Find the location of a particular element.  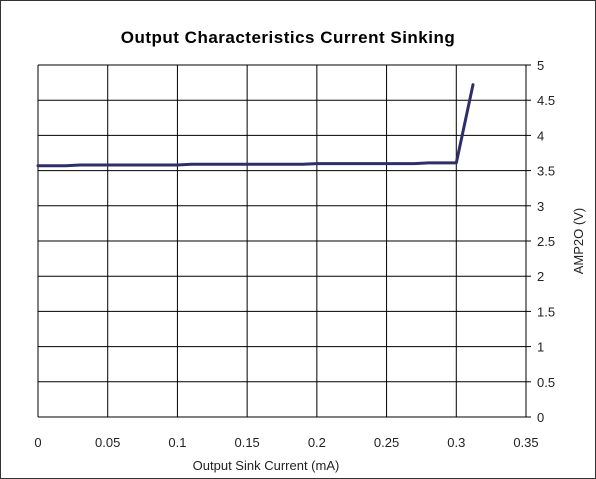

y-tick-labels: 0 0.5 1 1.5 2 2.5 3 3.5 4 4.5 5 is located at coordinates (546, 241).